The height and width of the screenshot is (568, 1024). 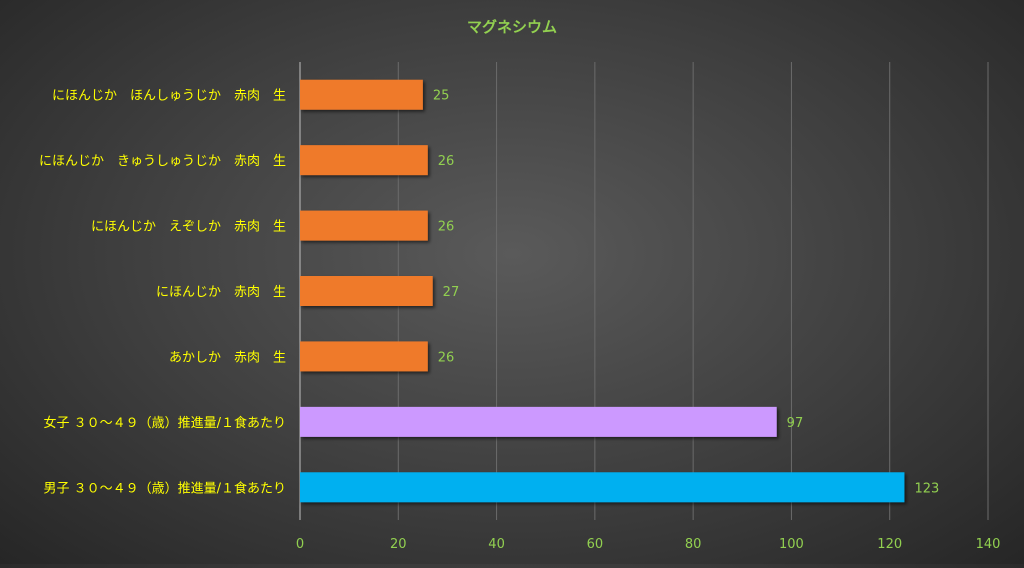 What do you see at coordinates (512, 27) in the screenshot?
I see `chart-title: マグネシウム` at bounding box center [512, 27].